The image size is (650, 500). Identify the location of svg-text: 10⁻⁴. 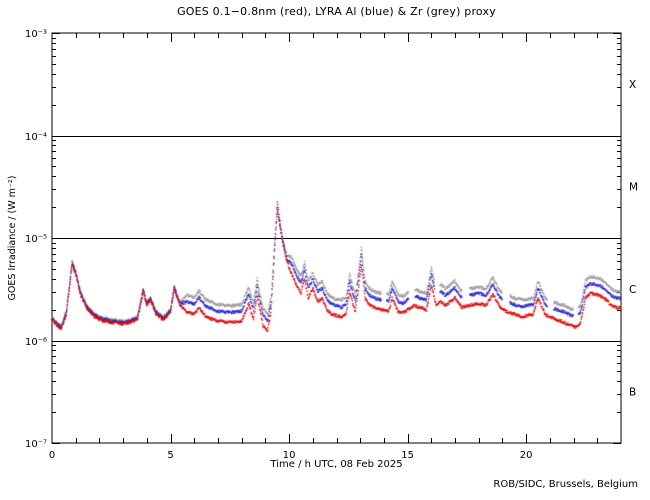
(36, 137).